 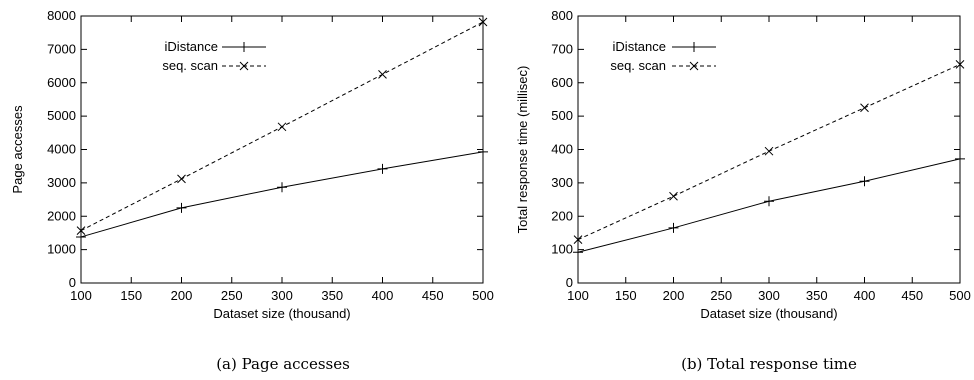 What do you see at coordinates (61, 215) in the screenshot?
I see `y-tick-label: 2000` at bounding box center [61, 215].